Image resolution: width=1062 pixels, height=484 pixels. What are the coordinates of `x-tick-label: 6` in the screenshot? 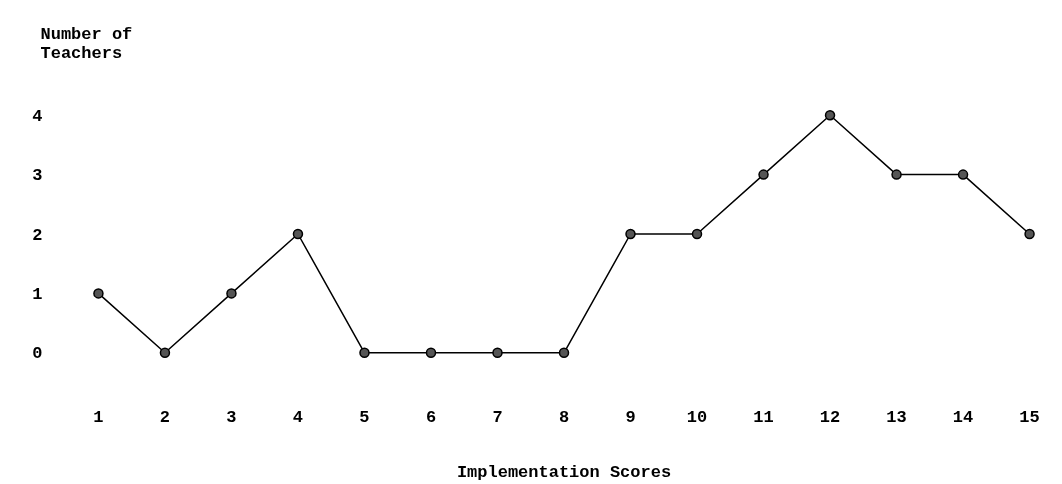 It's located at (431, 417).